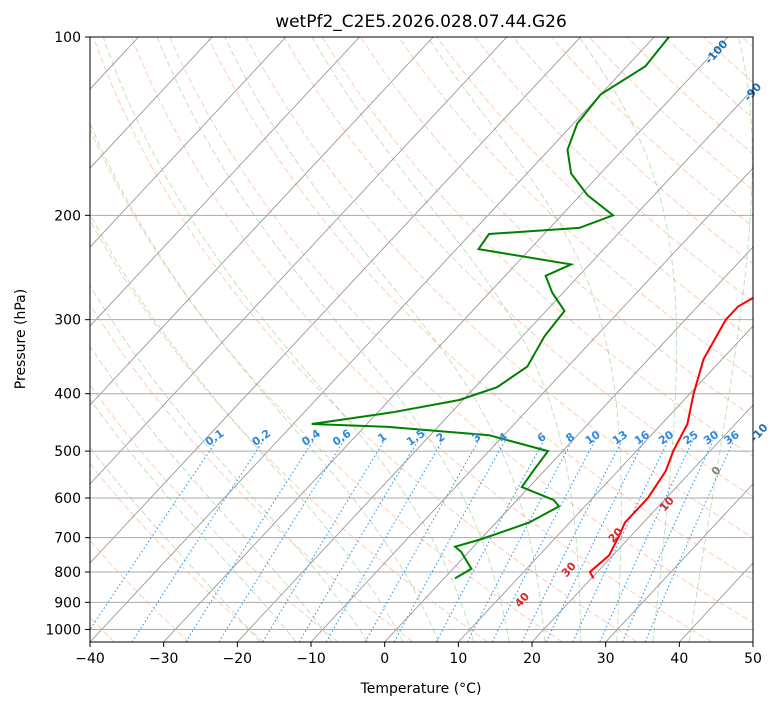 This screenshot has width=775, height=708. What do you see at coordinates (759, 433) in the screenshot?
I see `dry-adiabat-label: -10` at bounding box center [759, 433].